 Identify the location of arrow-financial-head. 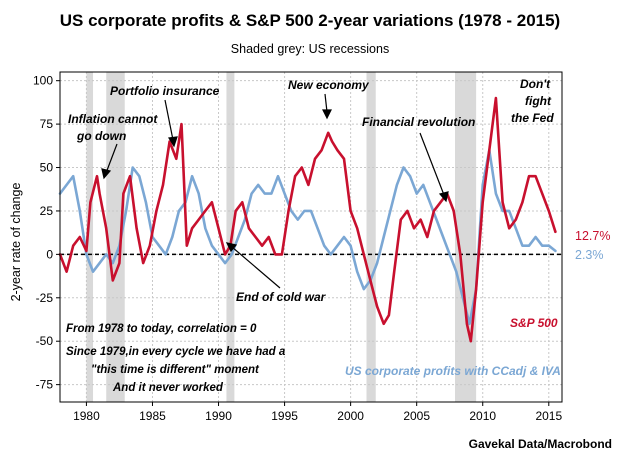
(443, 197).